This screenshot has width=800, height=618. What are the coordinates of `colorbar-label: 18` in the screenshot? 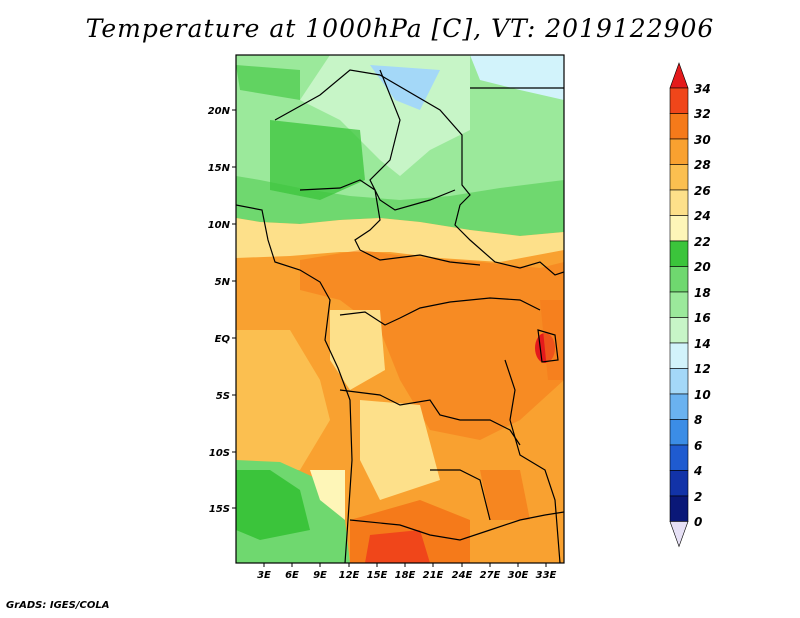 It's located at (702, 293).